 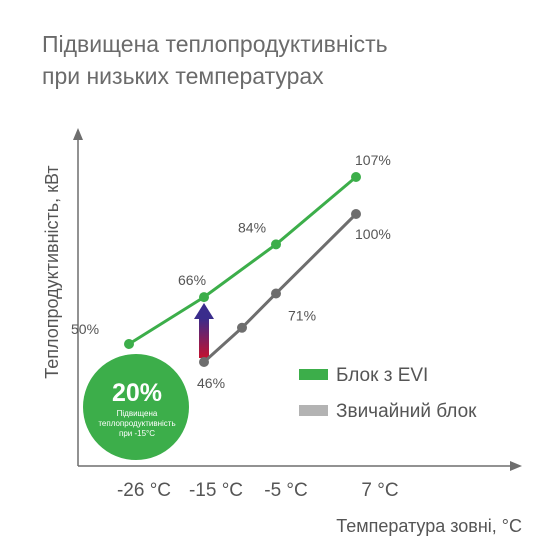 I want to click on x-tick-label: -26 °C, so click(x=144, y=490).